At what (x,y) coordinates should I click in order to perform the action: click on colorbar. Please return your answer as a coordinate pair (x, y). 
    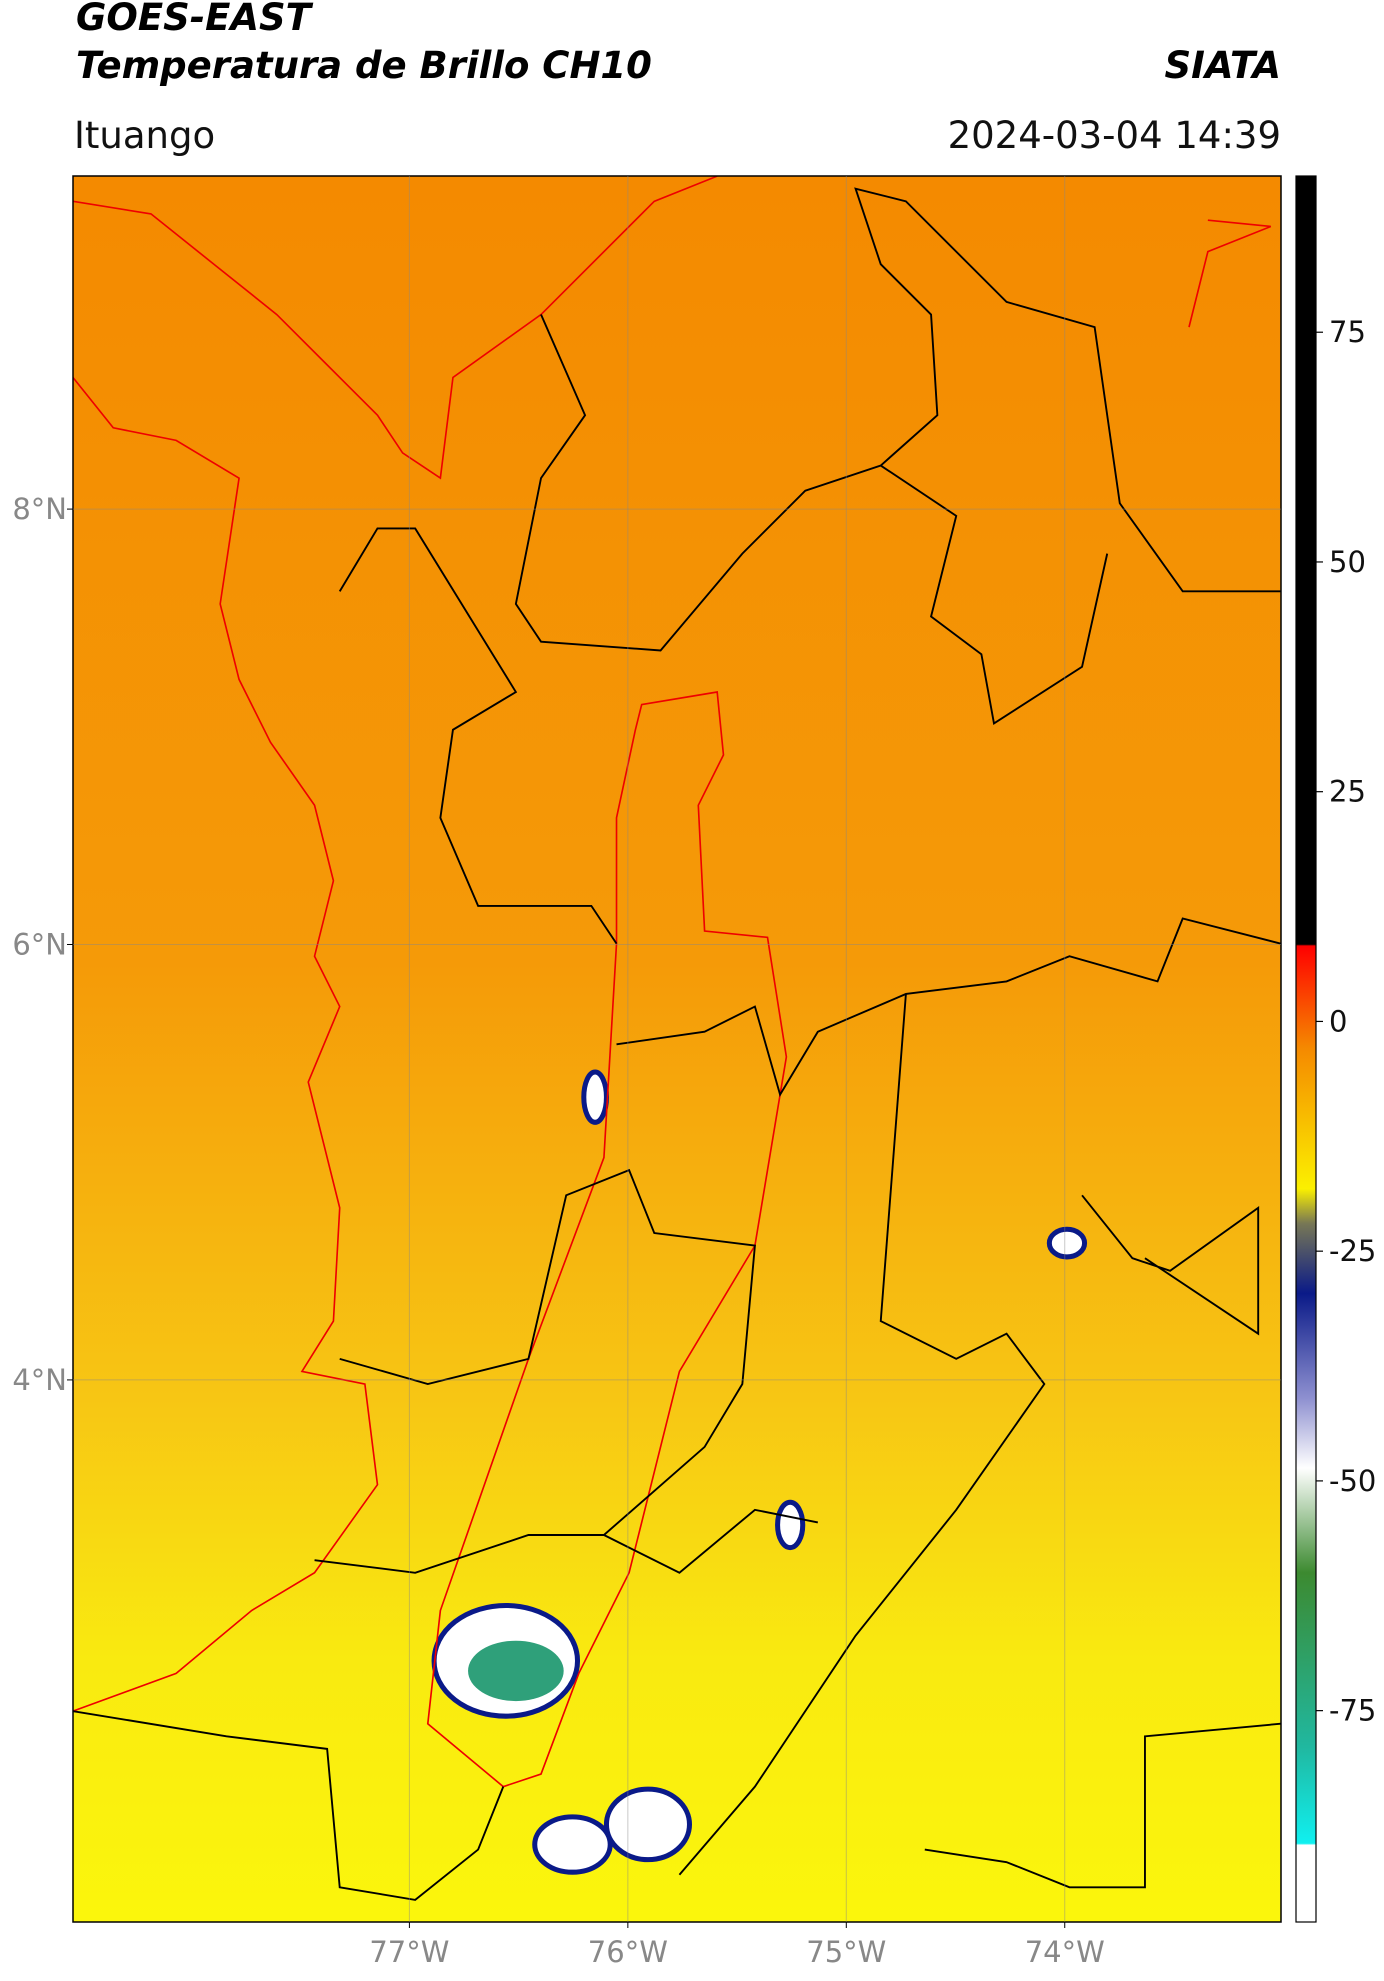
    Looking at the image, I should click on (1306, 1049).